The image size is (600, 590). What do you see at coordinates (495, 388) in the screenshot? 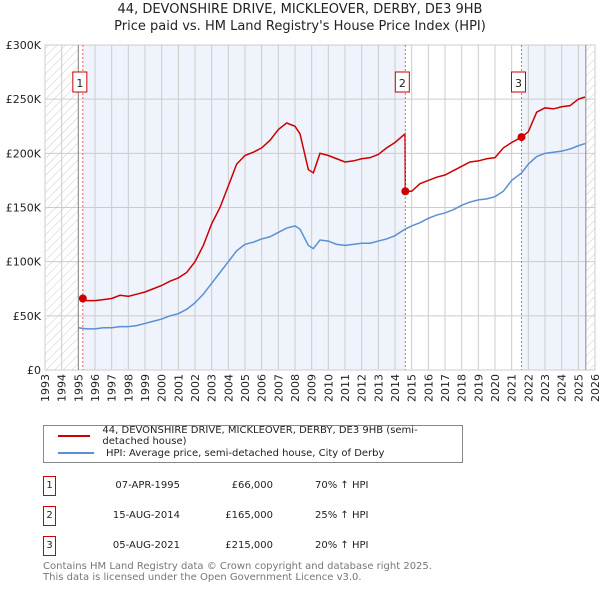
I see `x-tick-label: 2020` at bounding box center [495, 388].